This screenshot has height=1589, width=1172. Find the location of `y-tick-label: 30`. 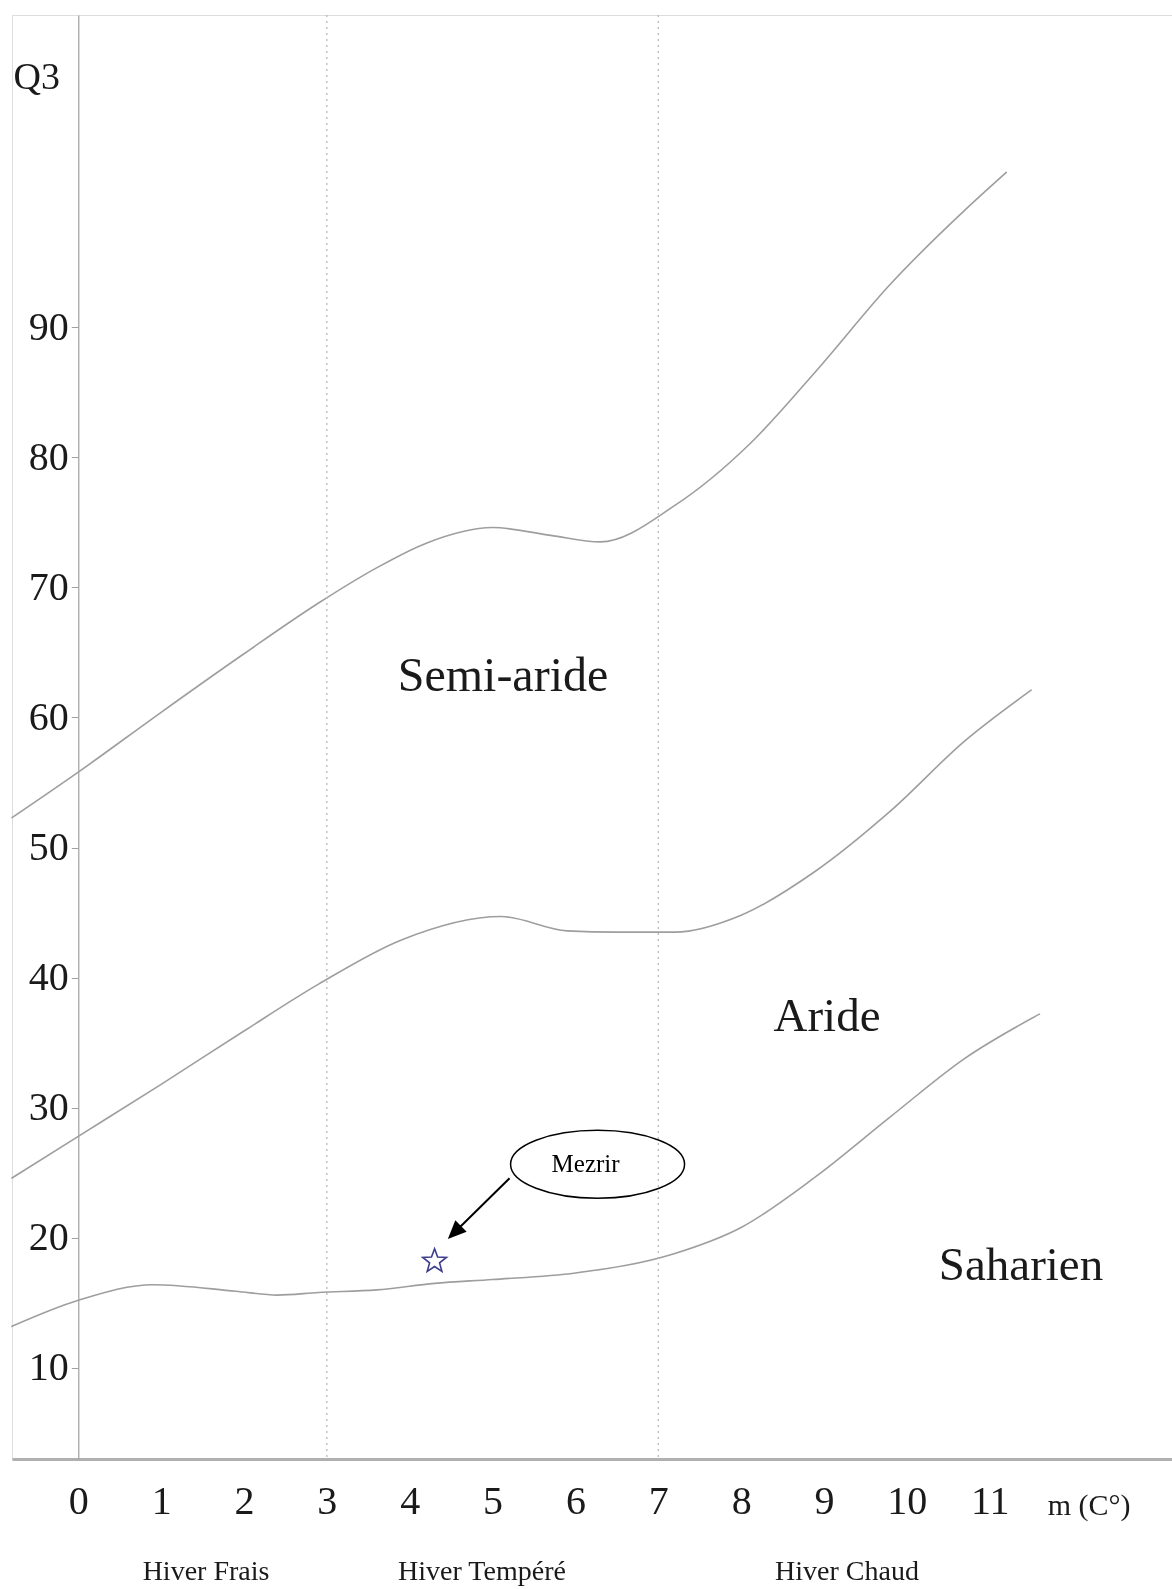

y-tick-label: 30 is located at coordinates (48, 1107).